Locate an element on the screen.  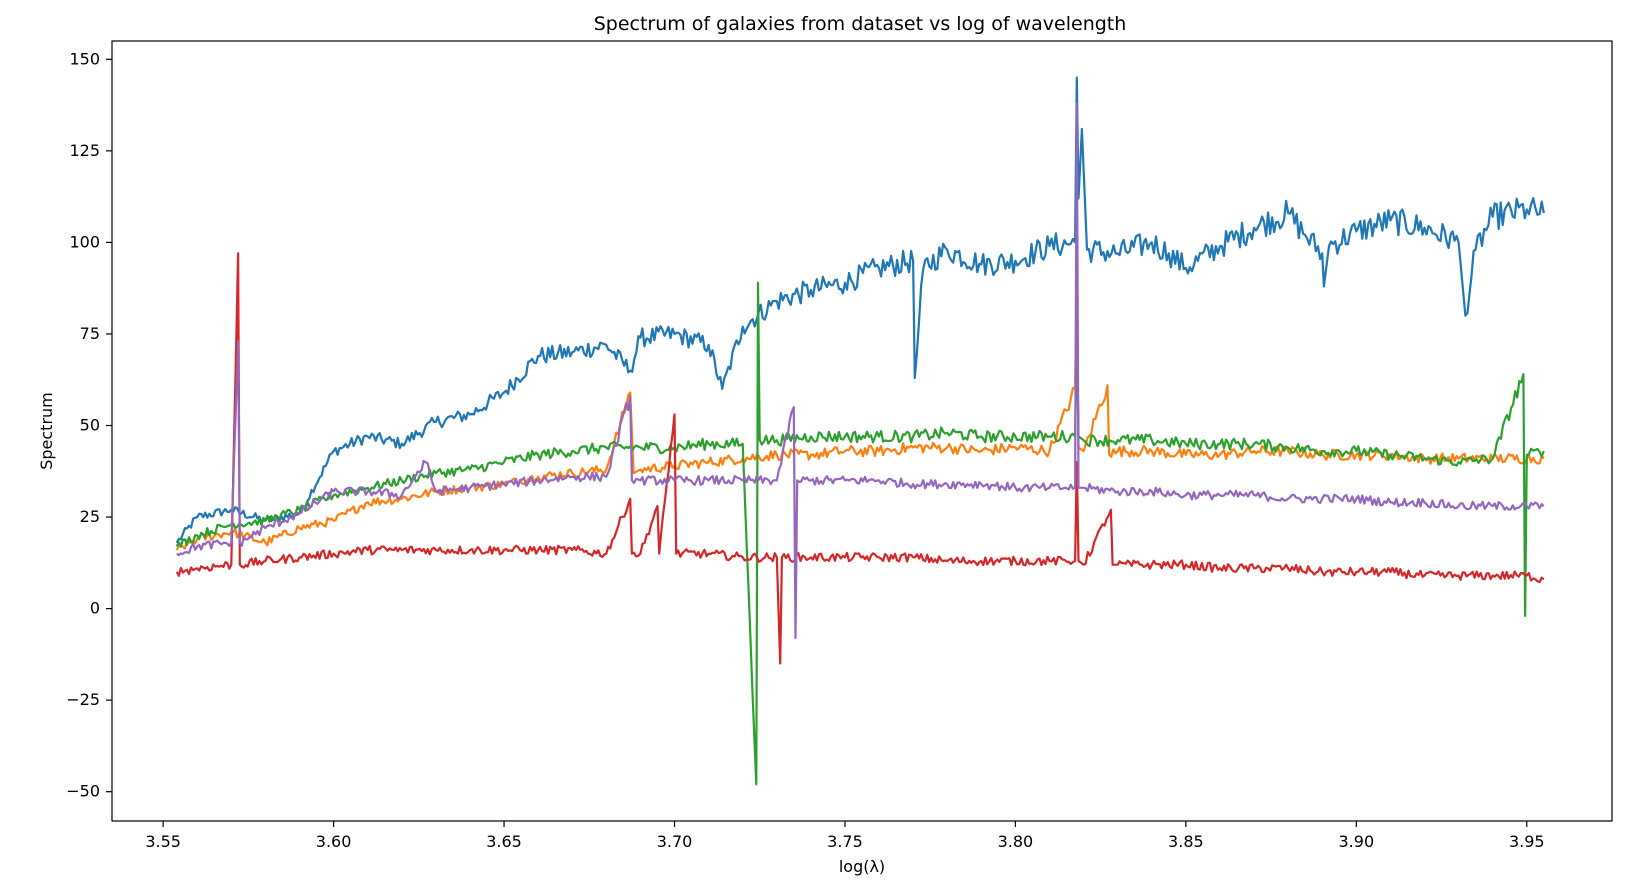
x-tick-label: 3.55 is located at coordinates (163, 841).